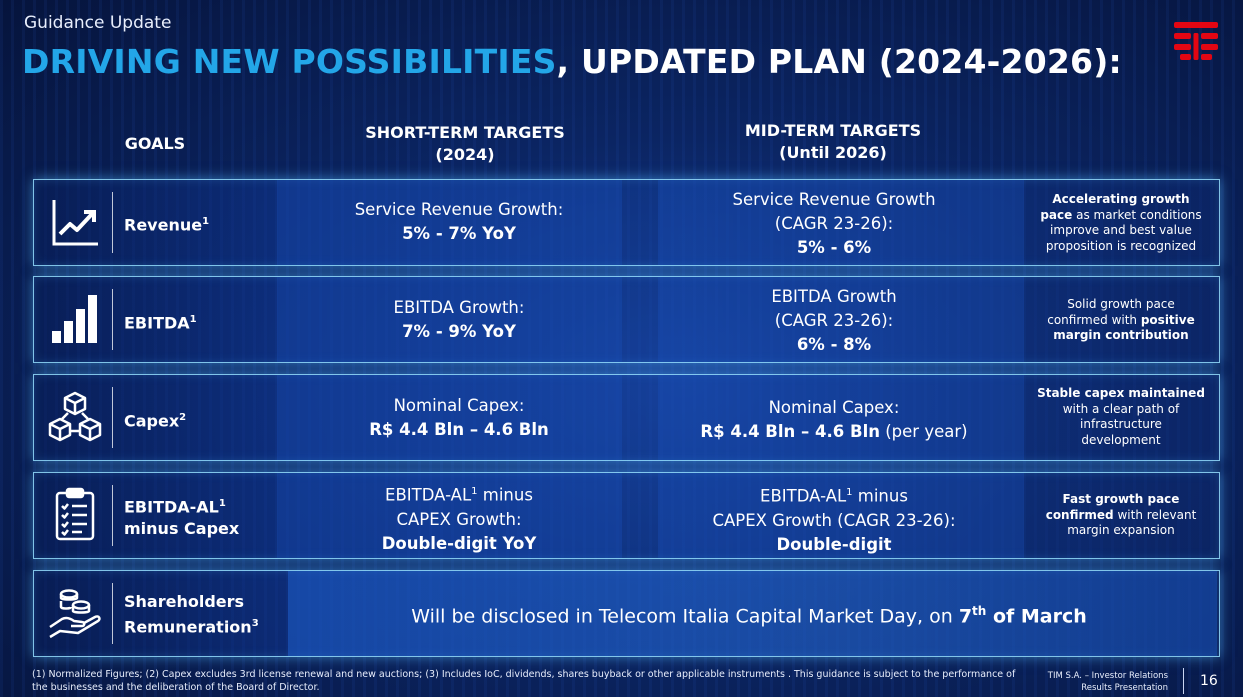 This screenshot has height=697, width=1243. Describe the element at coordinates (1036, 616) in the screenshot. I see `disclosure-date-month: of March` at that location.